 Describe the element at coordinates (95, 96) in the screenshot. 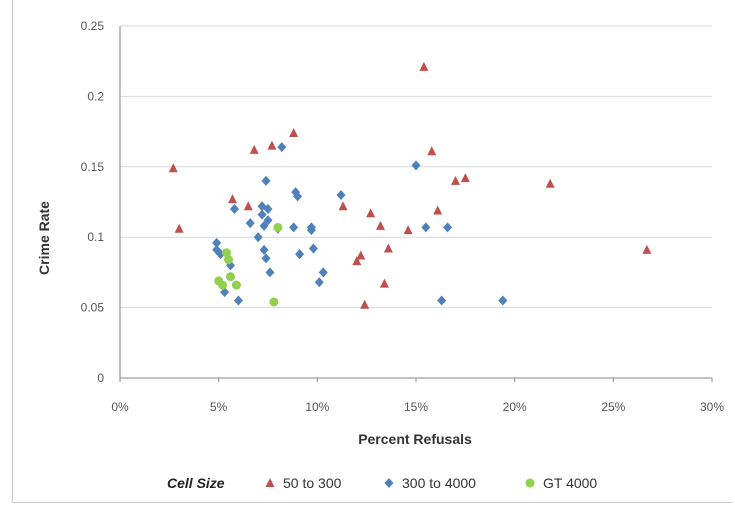

I see `y-tick-label: 0.2` at that location.